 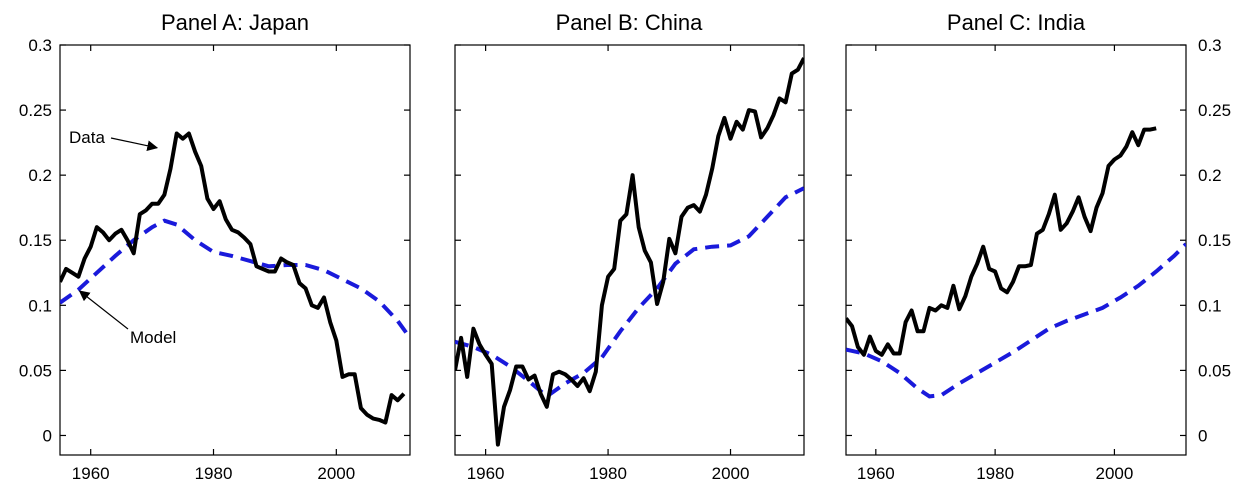 I want to click on data-annotation-label: Data, so click(x=87, y=137).